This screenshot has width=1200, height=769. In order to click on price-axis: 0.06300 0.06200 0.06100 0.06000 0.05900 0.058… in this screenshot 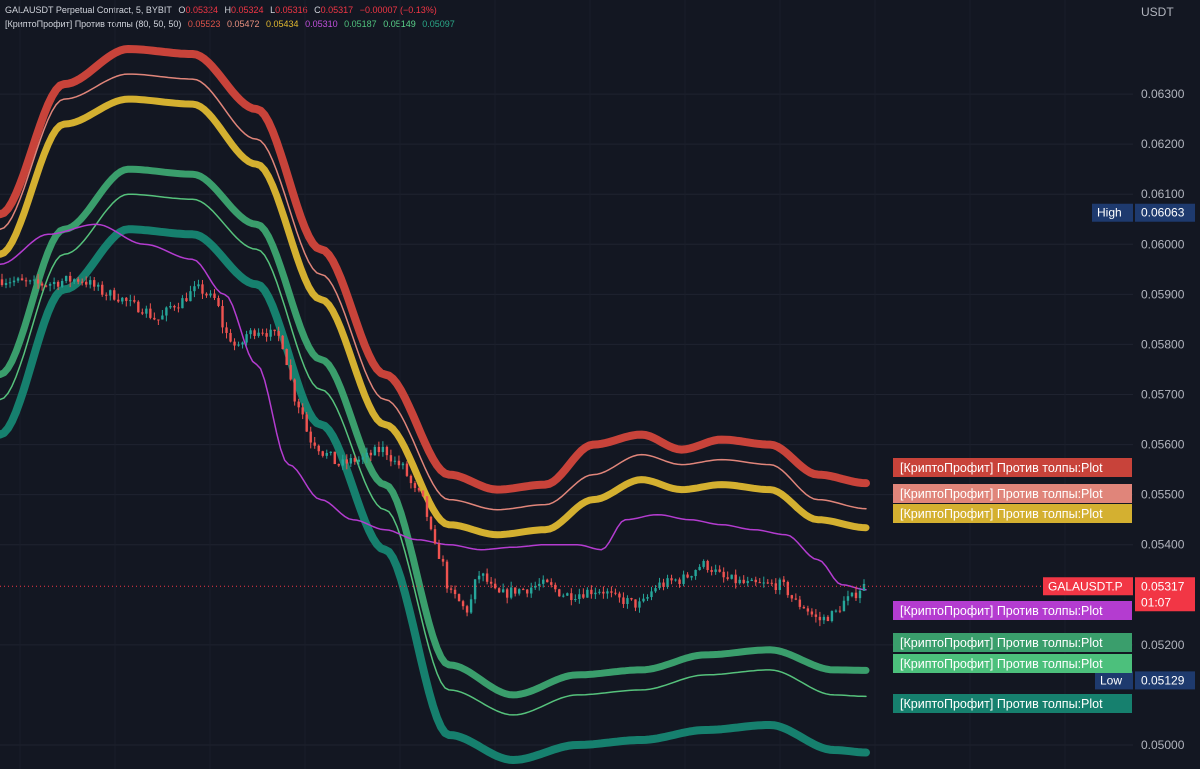, I will do `click(1119, 419)`.